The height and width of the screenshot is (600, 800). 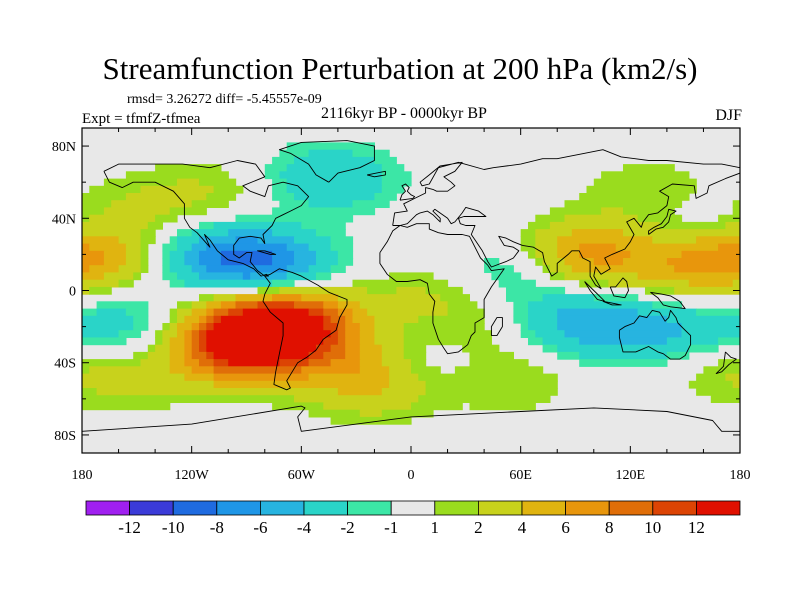 I want to click on colorbar-label: 12, so click(x=696, y=527).